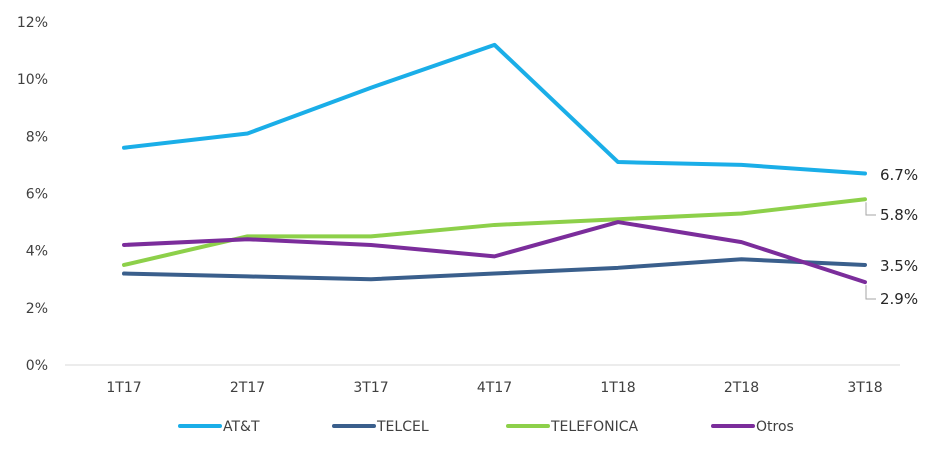  Describe the element at coordinates (899, 266) in the screenshot. I see `end-label-telcel: 3.5%` at that location.